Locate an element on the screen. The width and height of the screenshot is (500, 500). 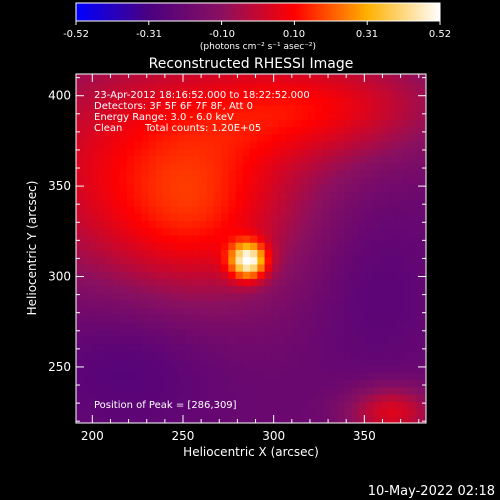
total-counts-text: Total counts: 1.20E+05 is located at coordinates (202, 128).